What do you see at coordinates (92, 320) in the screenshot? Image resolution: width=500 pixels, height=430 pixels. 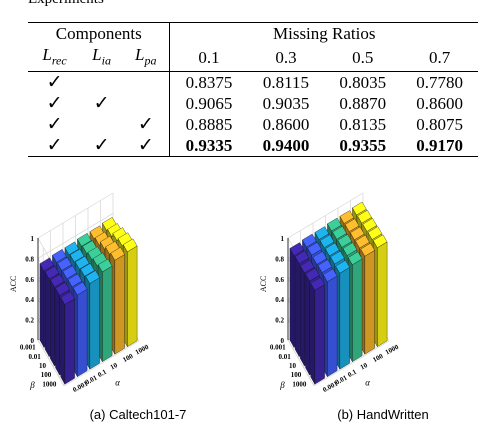 I see `bar-alpha-0.1-beta-1000` at bounding box center [92, 320].